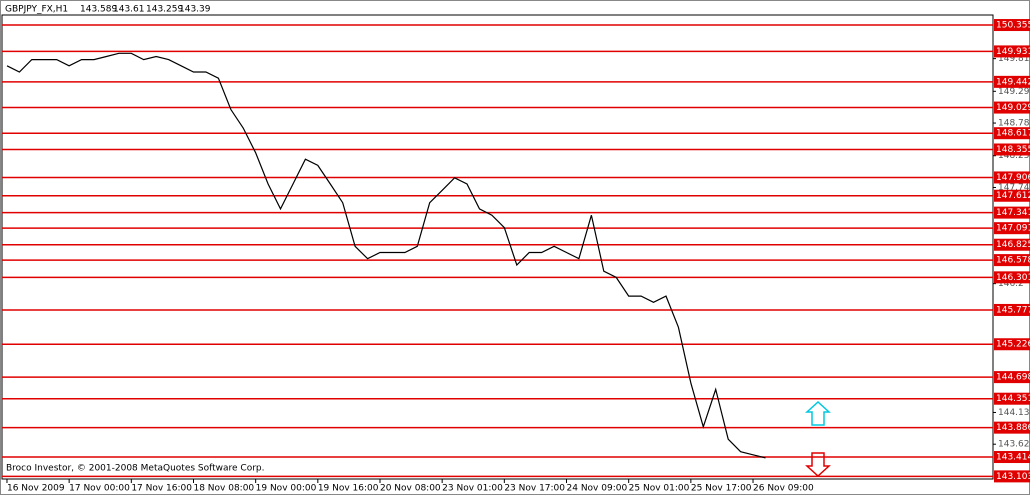  Describe the element at coordinates (1014, 188) in the screenshot. I see `y-tick-label: 147.745` at that location.